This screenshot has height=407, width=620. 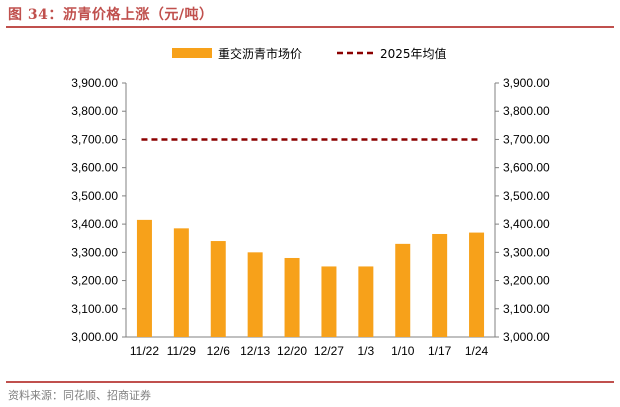 I want to click on y-tick-label-right: 3,100.00, so click(x=526, y=309).